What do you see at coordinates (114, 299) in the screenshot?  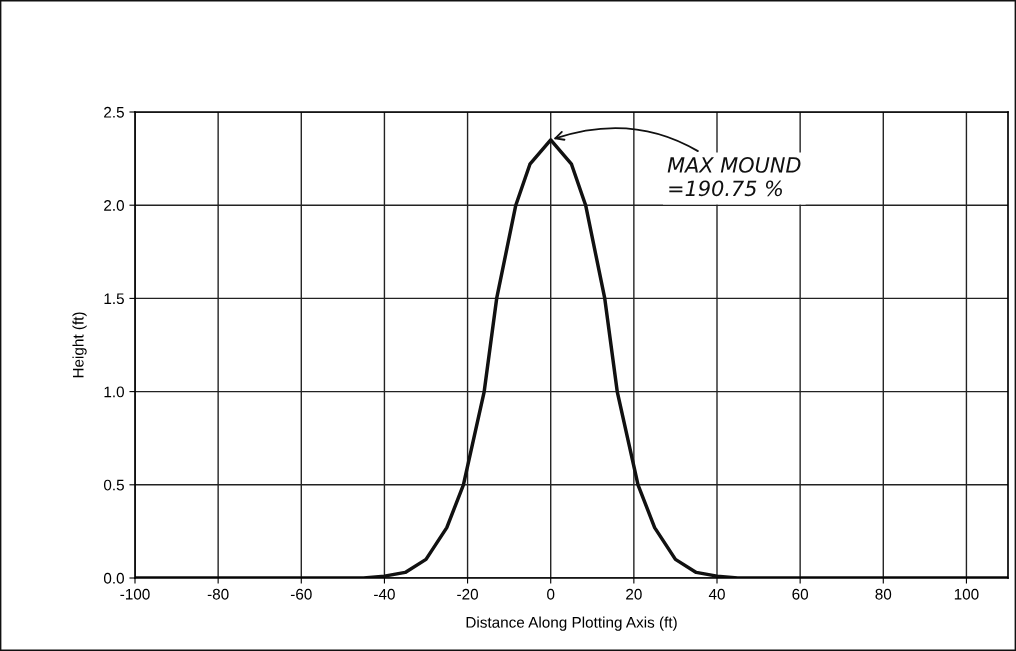 I see `y-tick-label: 1.5` at bounding box center [114, 299].